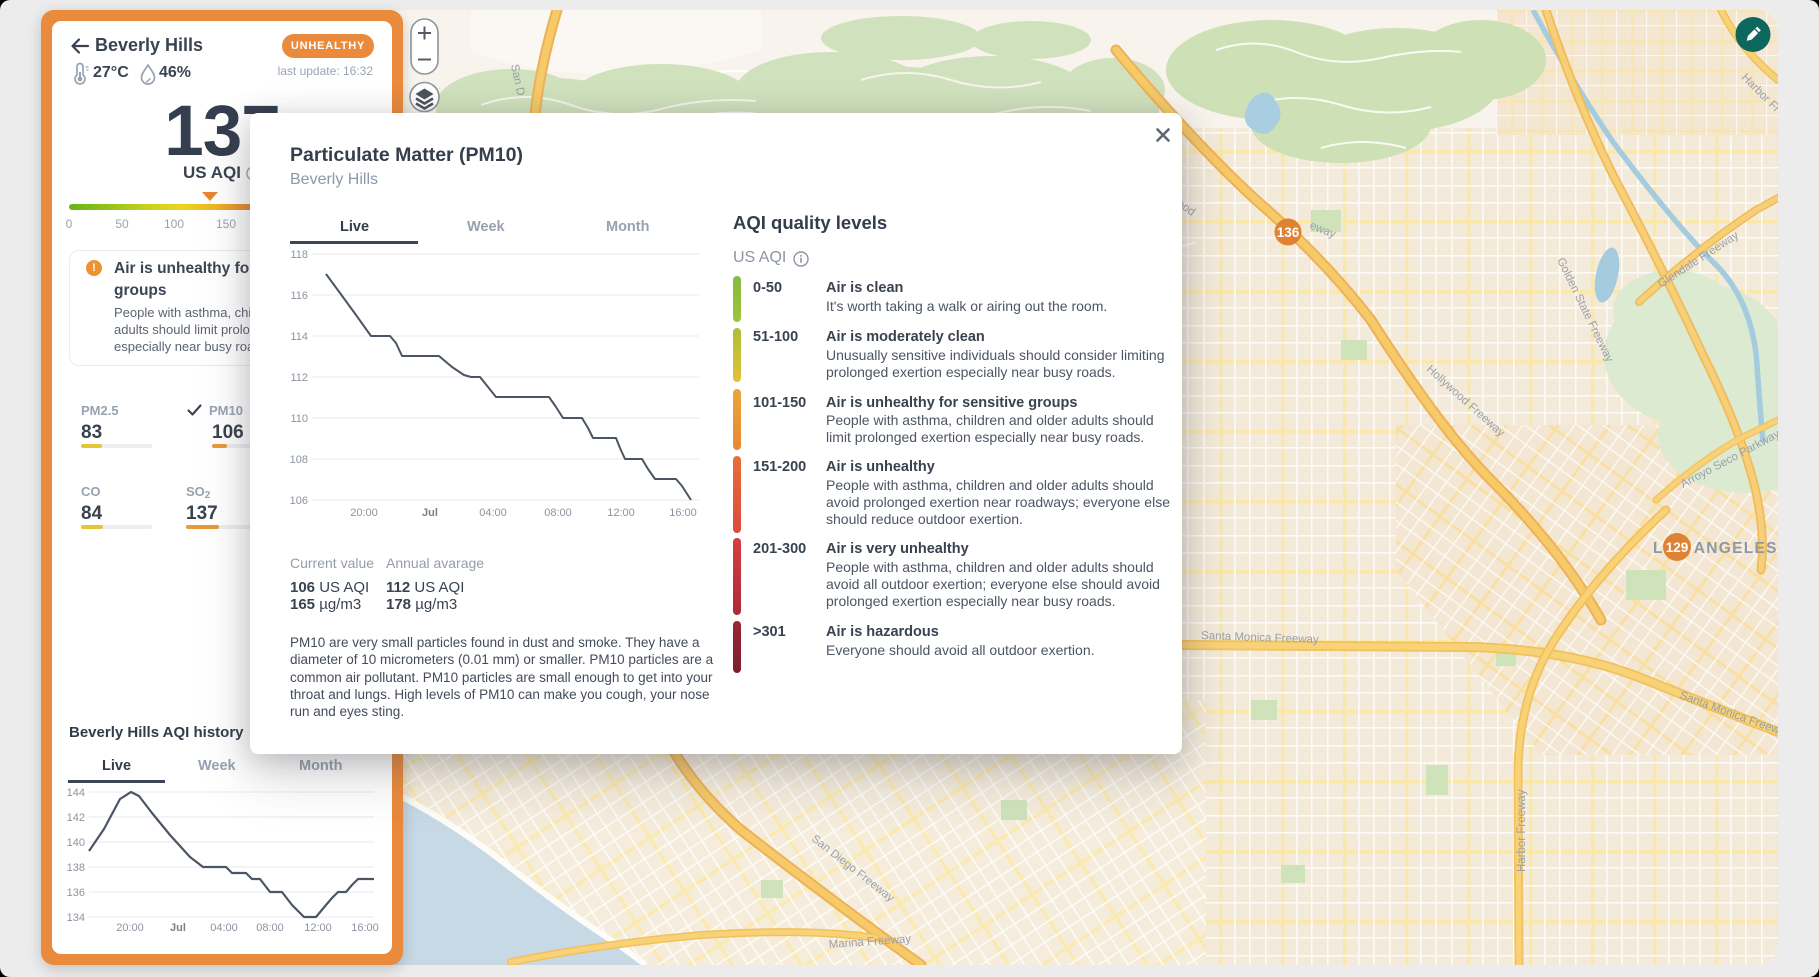 This screenshot has width=1819, height=977. I want to click on svg-text: 129, so click(1677, 547).